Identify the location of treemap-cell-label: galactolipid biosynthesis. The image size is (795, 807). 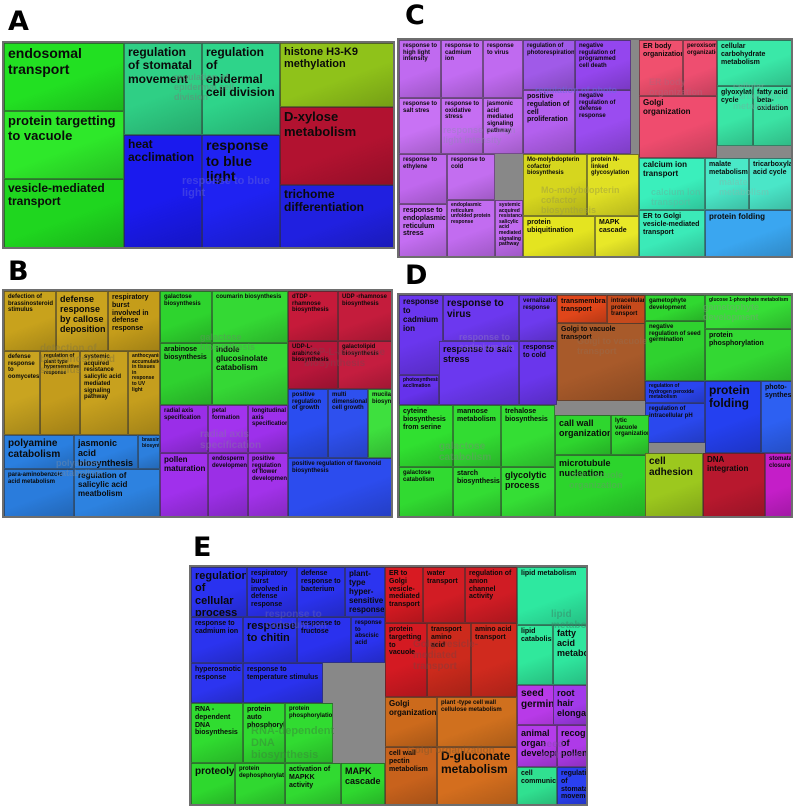
(360, 350).